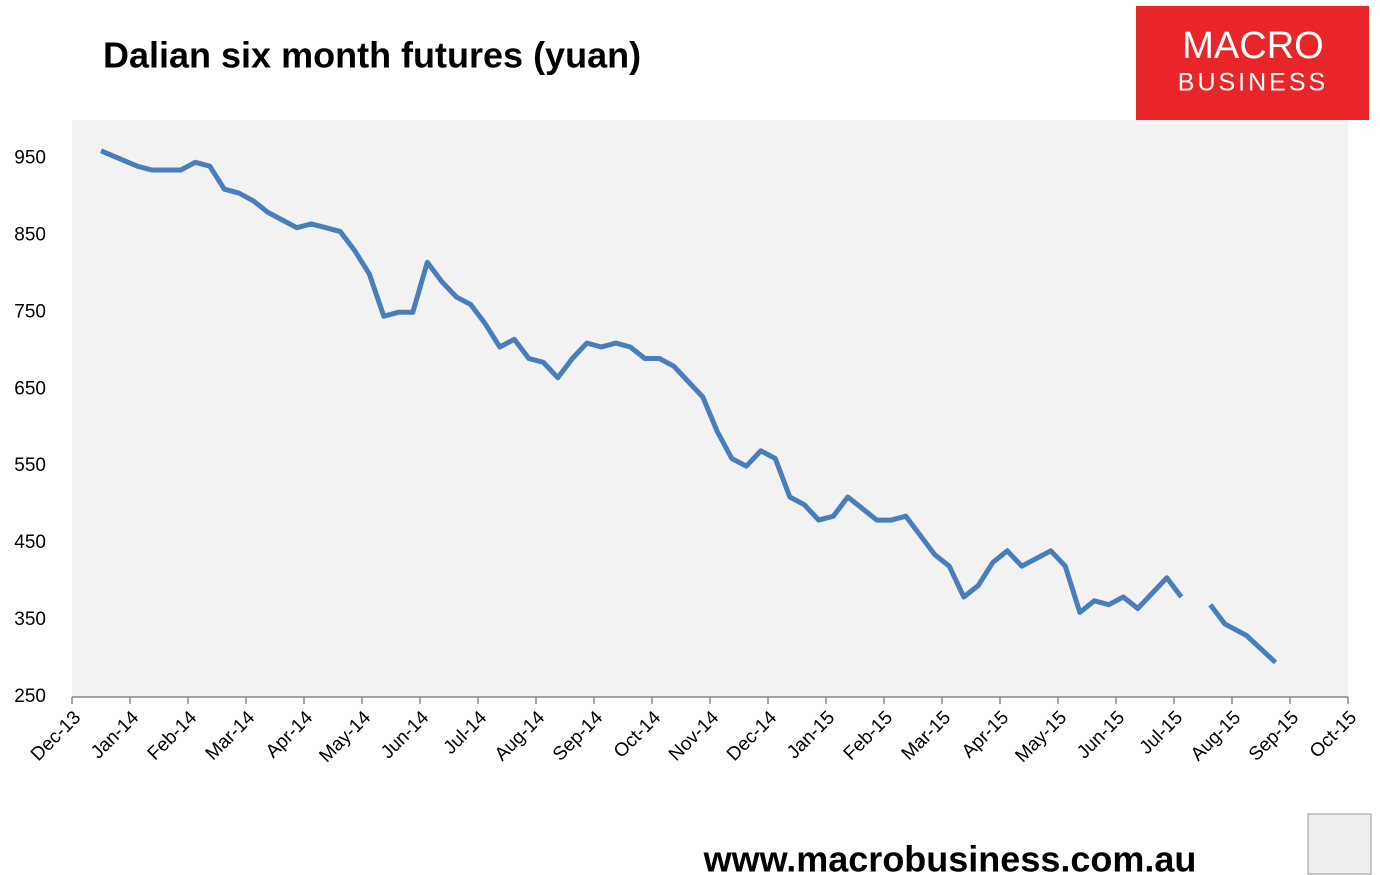 This screenshot has height=875, width=1380. What do you see at coordinates (811, 735) in the screenshot?
I see `x-tick-label: Jan-15` at bounding box center [811, 735].